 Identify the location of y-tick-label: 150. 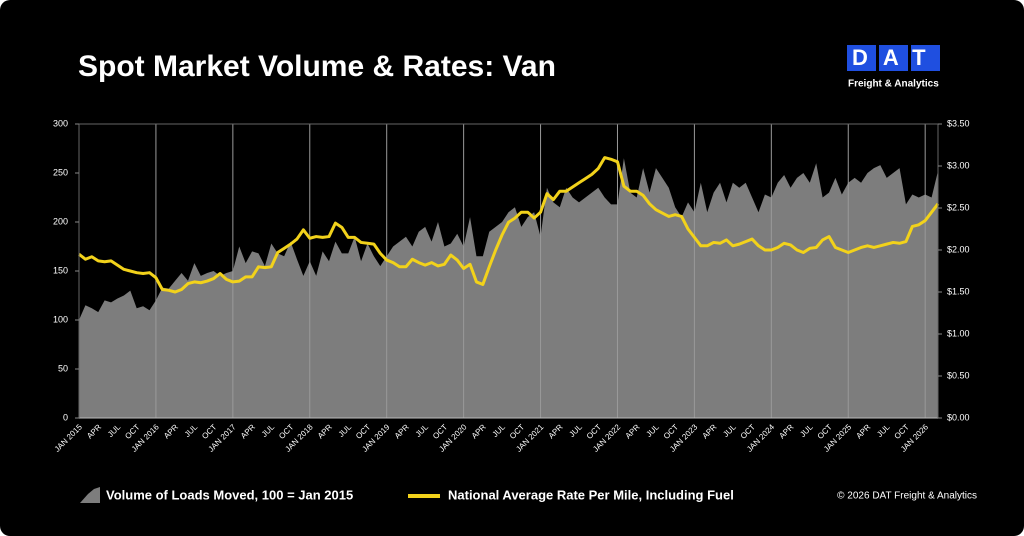
(60, 270).